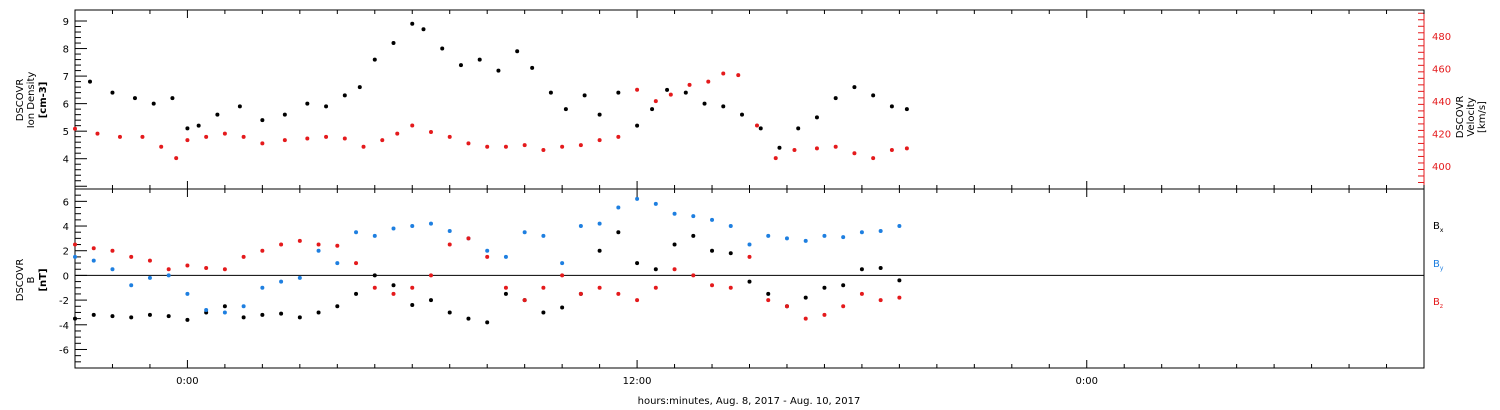 The image size is (1500, 410). I want to click on b-axis-title-line2: B, so click(31, 279).